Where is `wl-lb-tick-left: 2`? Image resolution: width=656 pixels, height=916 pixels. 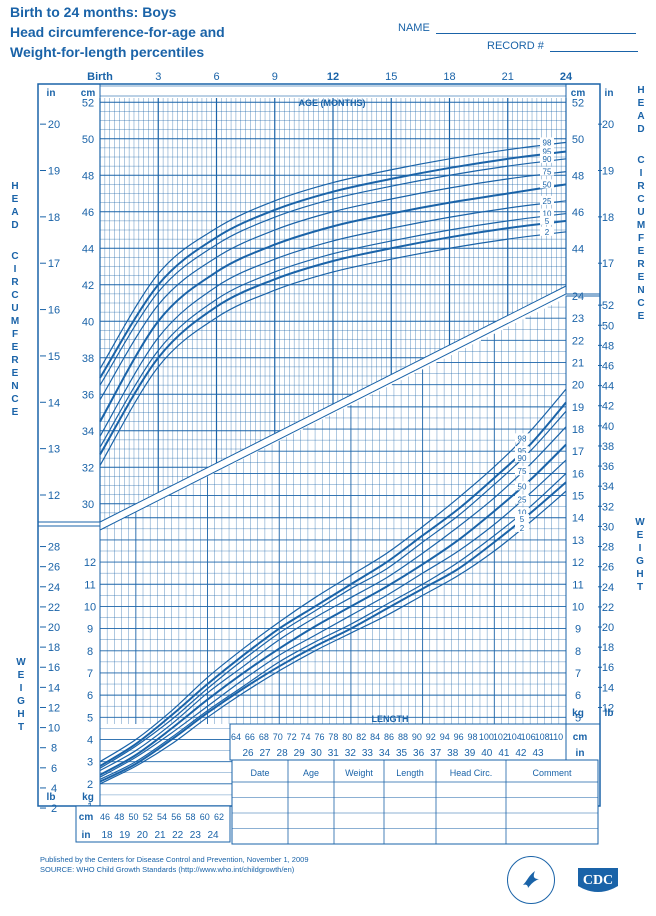 wl-lb-tick-left: 2 is located at coordinates (54, 809).